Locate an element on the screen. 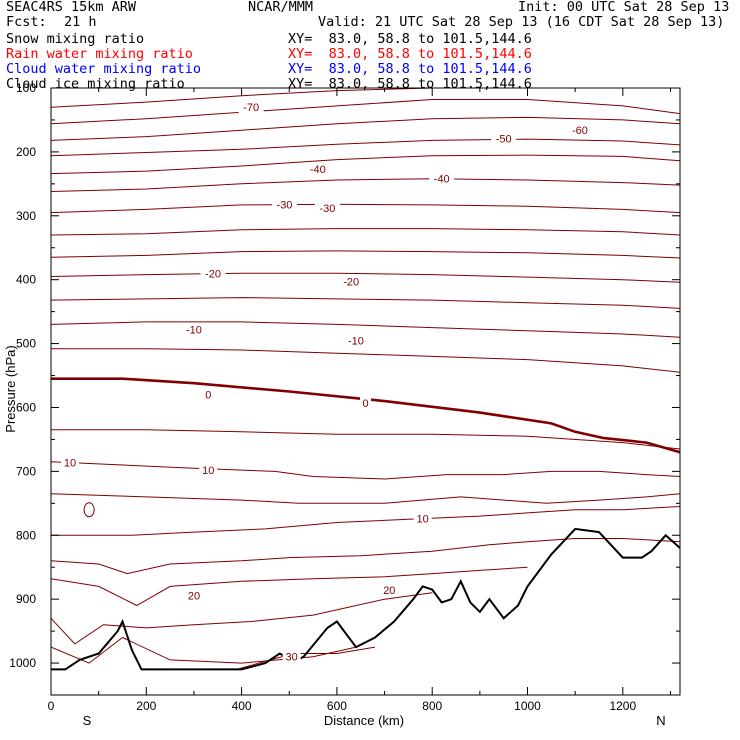  y-tick-label: 200 is located at coordinates (26, 152).